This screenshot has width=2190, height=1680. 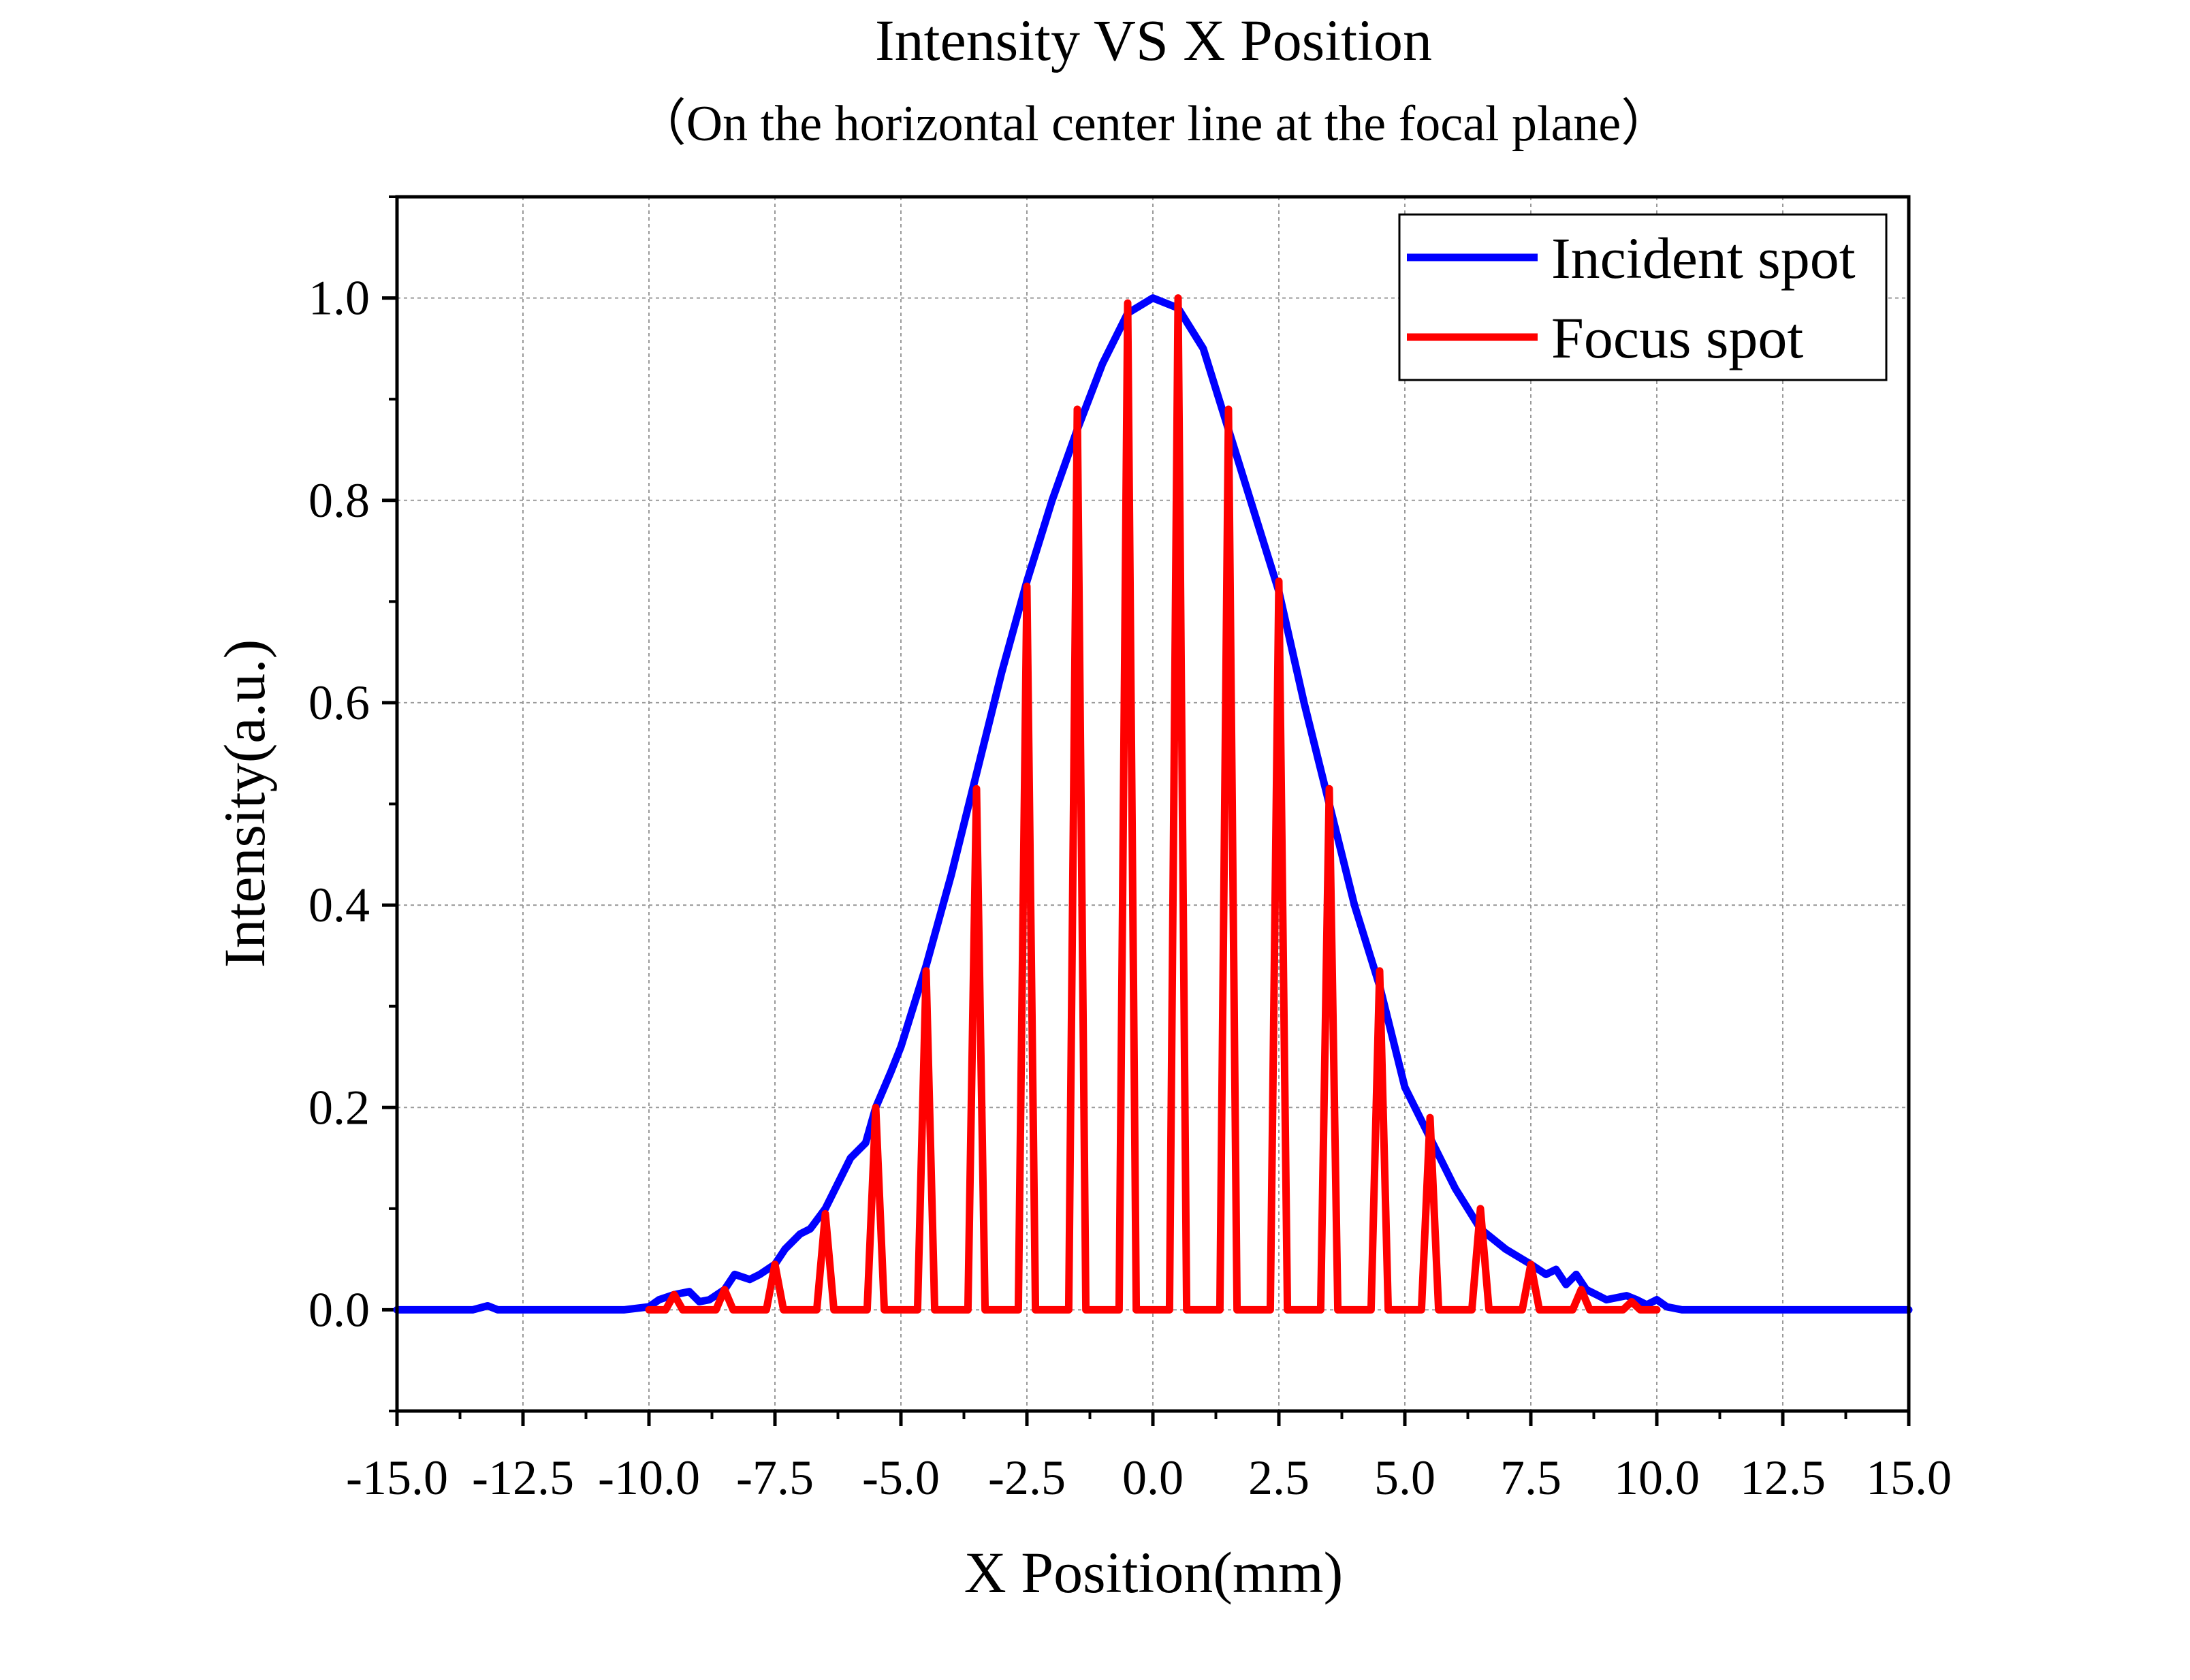 I want to click on legend-label-focus: Focus spot, so click(x=1677, y=337).